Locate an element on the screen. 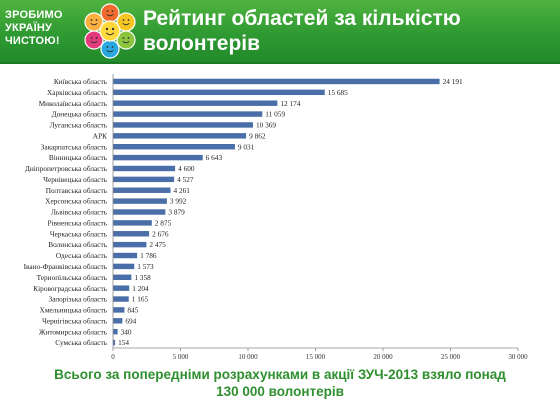 The height and width of the screenshot is (420, 560). category-label: Львівська область is located at coordinates (79, 212).